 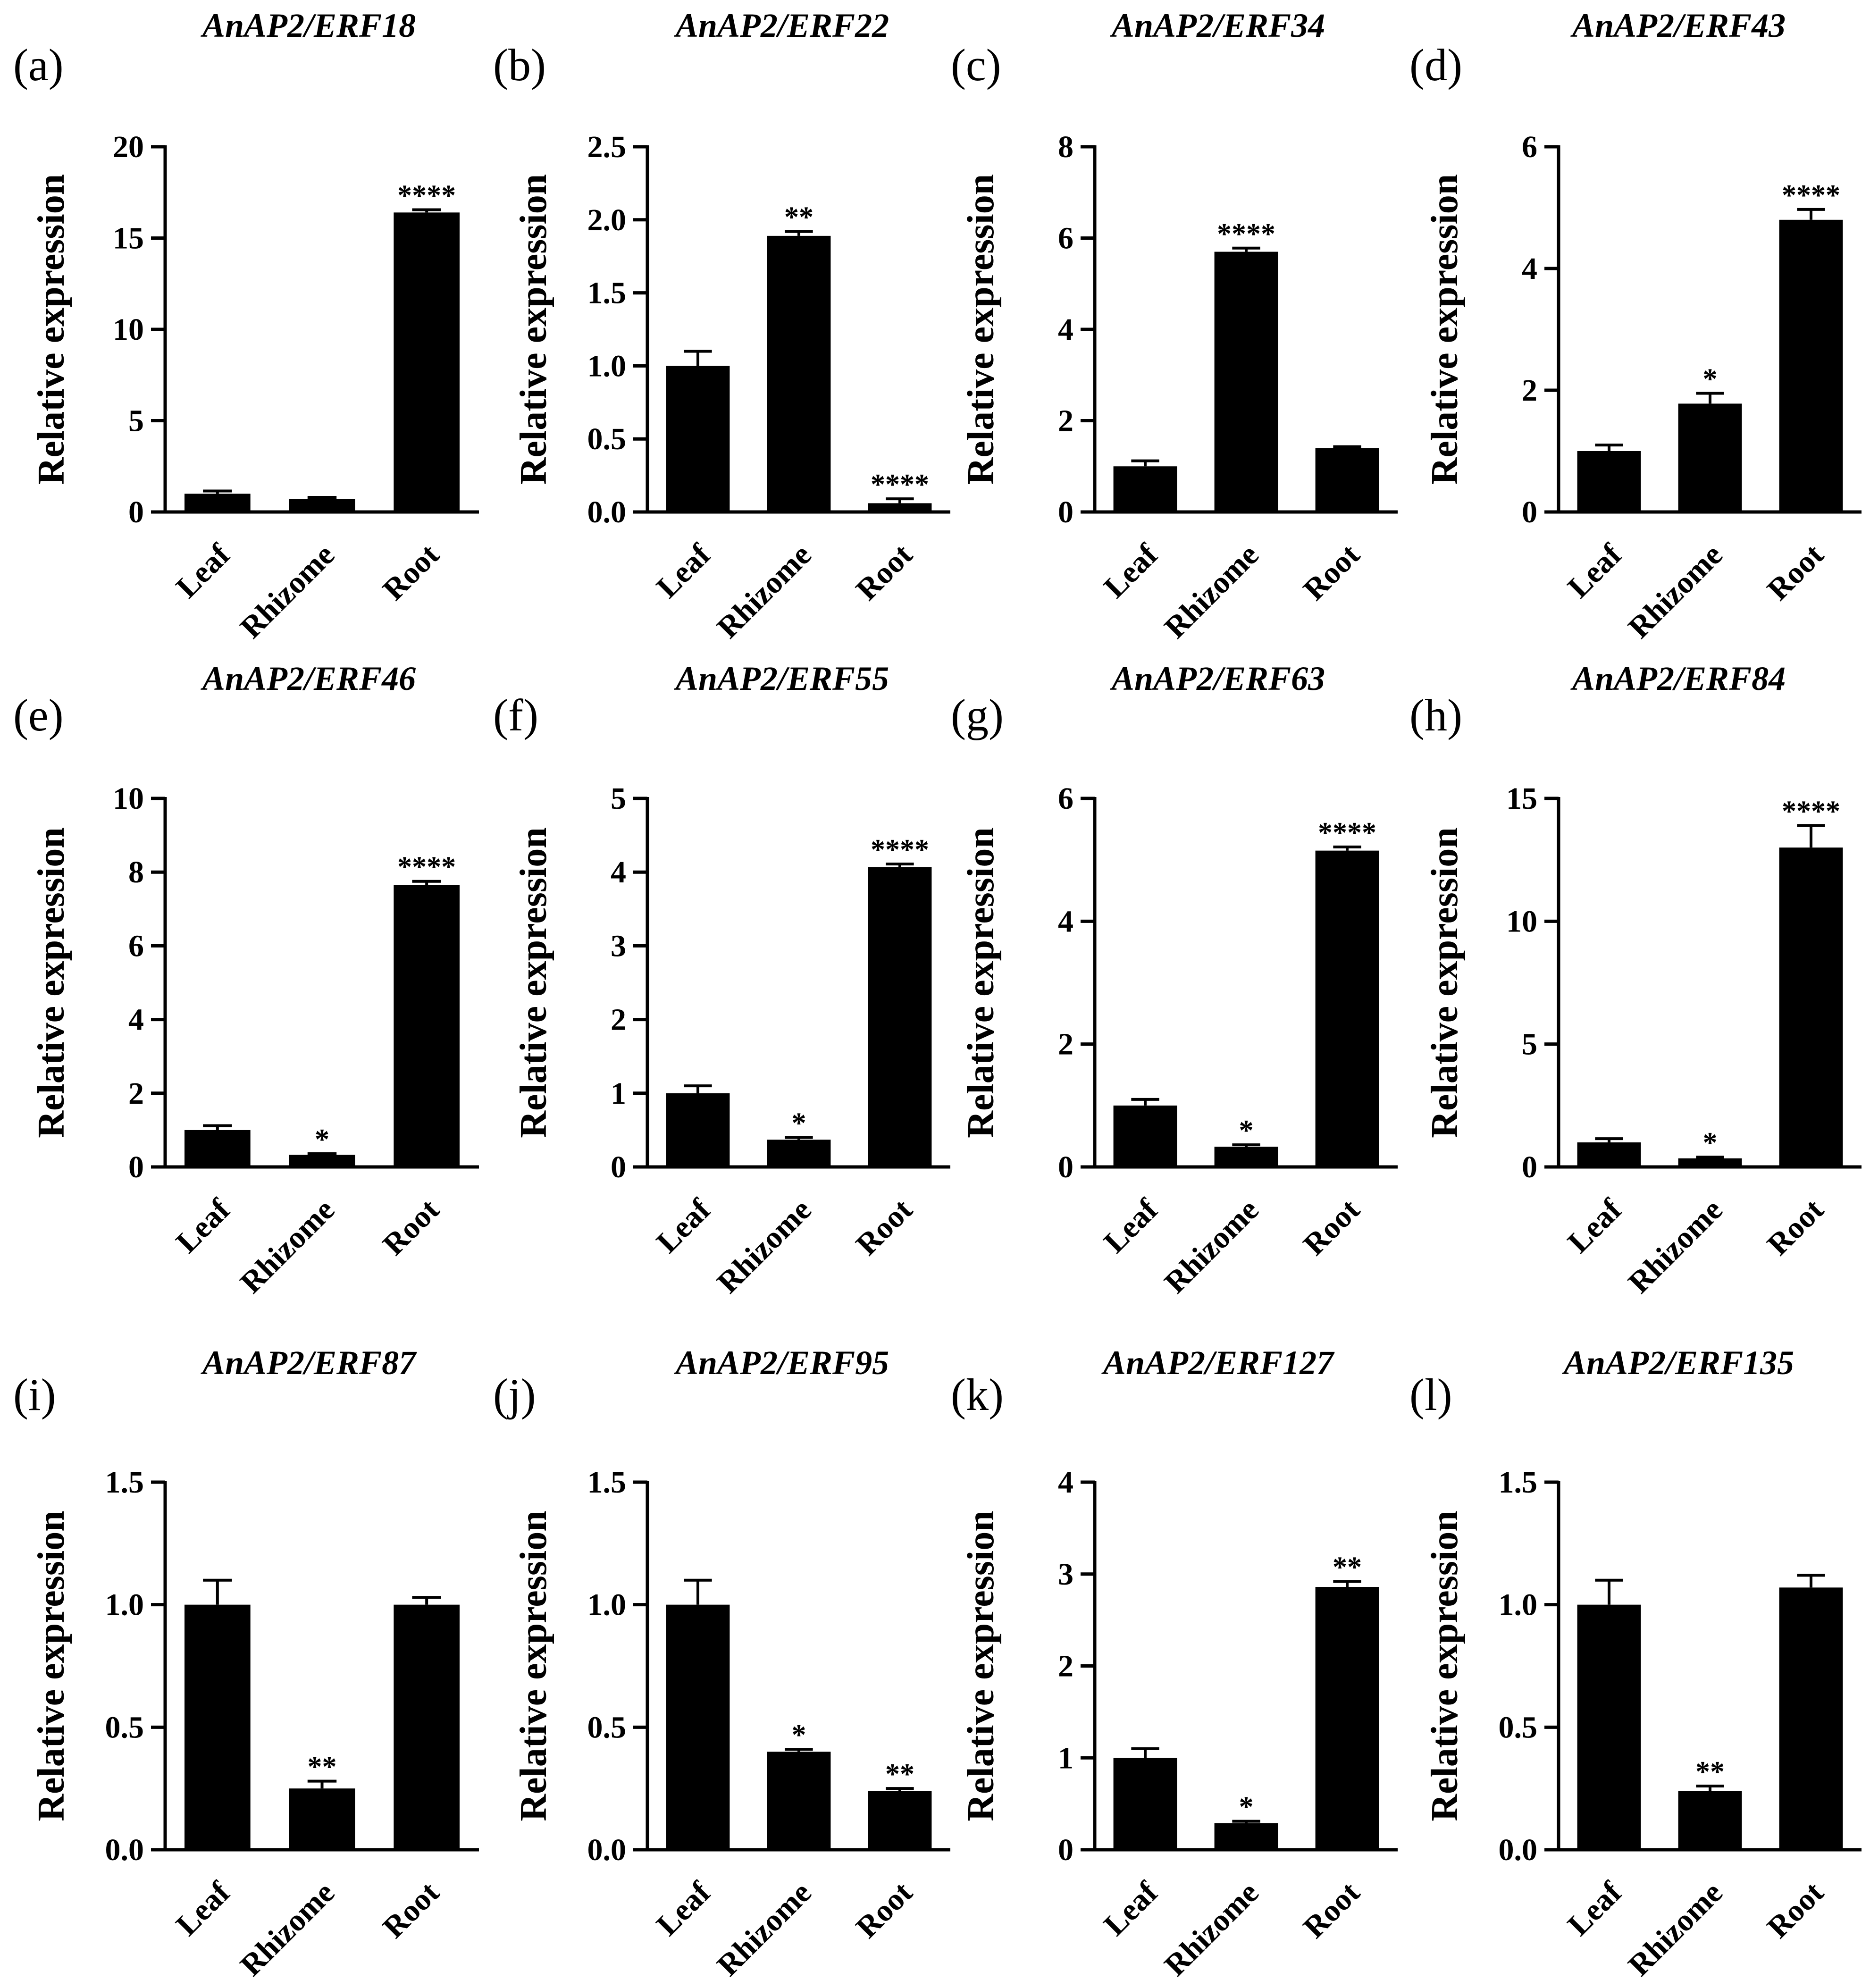 I want to click on chart-title: AnAP2/ERF127, so click(x=1218, y=1363).